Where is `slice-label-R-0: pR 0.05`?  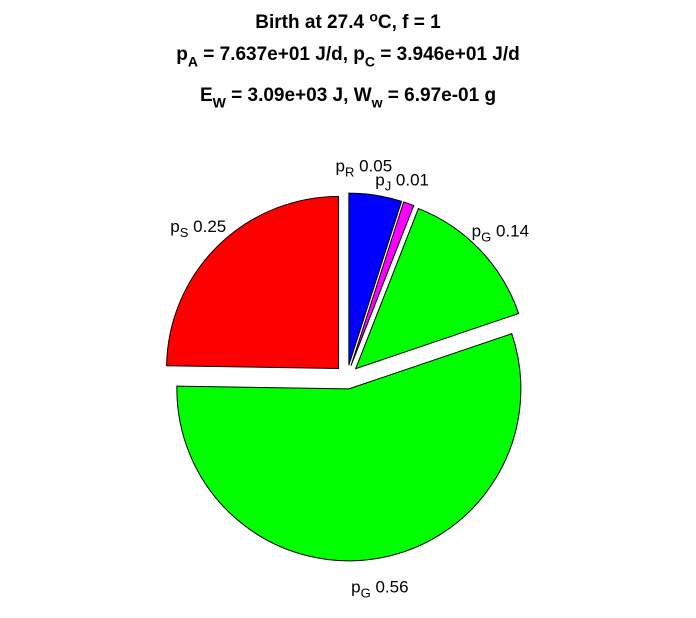 slice-label-R-0: pR 0.05 is located at coordinates (364, 168).